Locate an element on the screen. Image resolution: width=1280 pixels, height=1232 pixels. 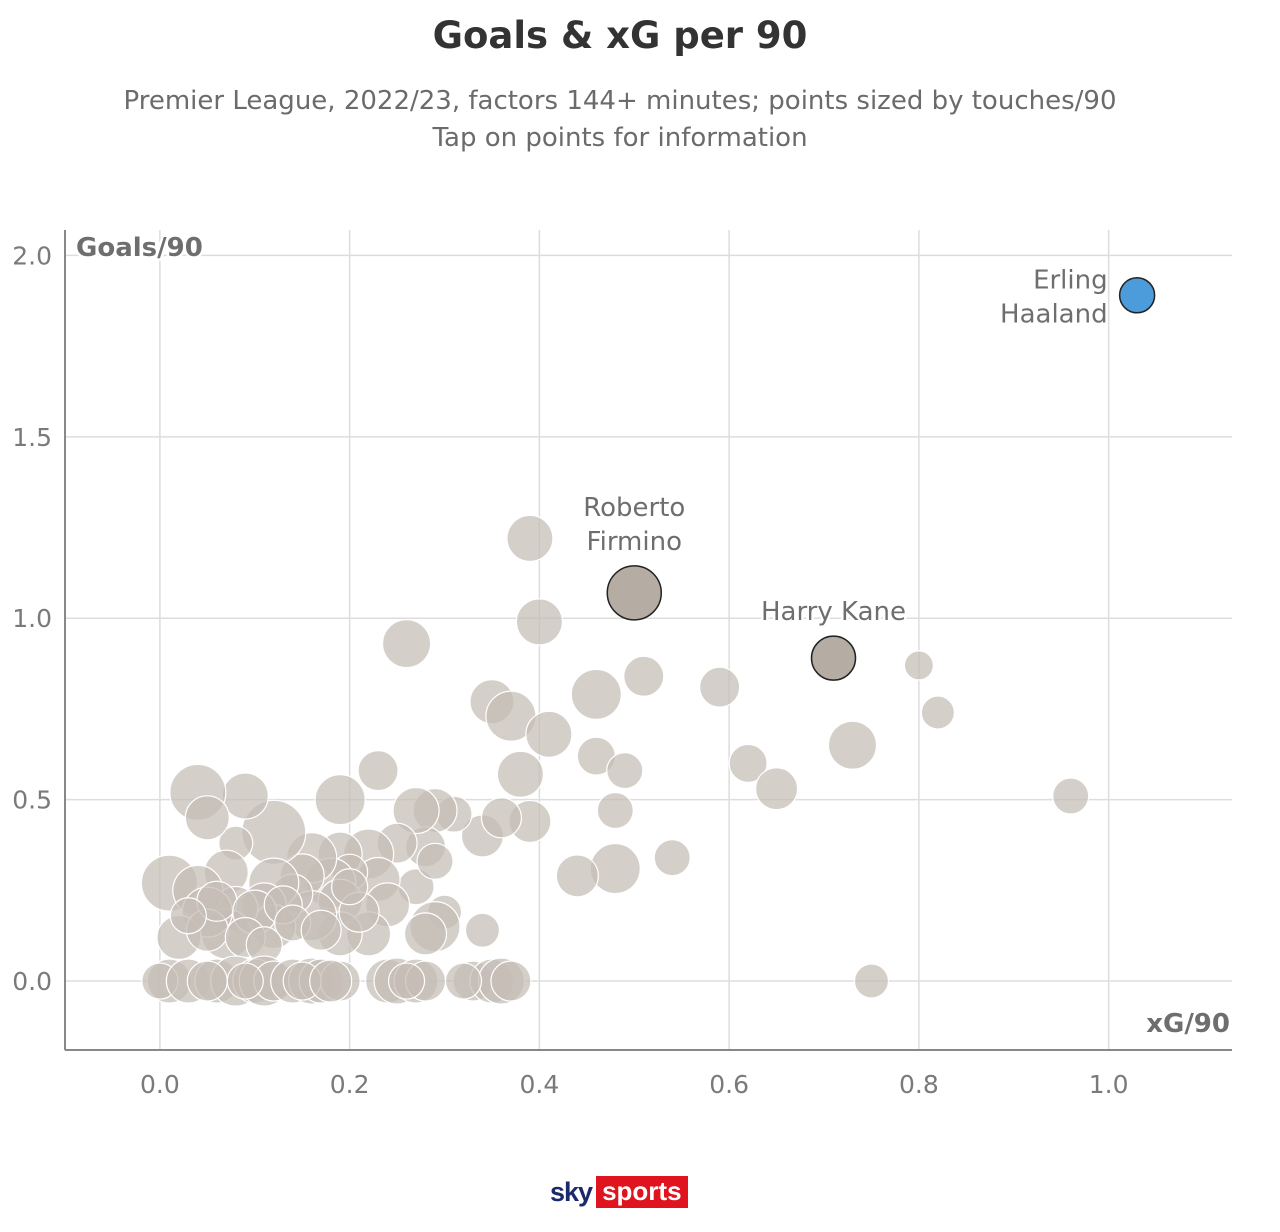
point-label: Roberto is located at coordinates (634, 508).